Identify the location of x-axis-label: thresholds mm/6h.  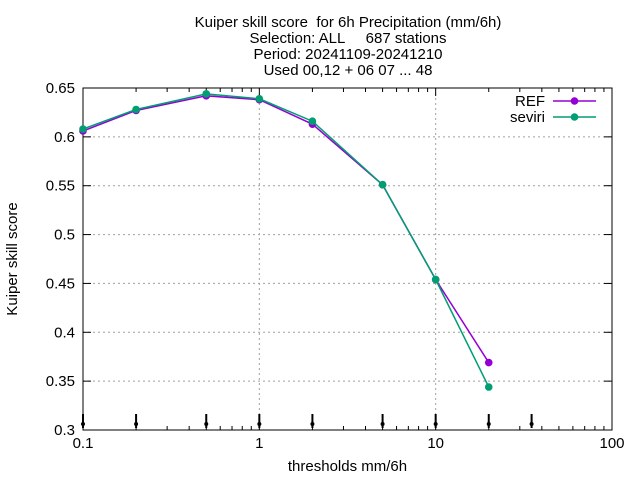
(347, 466).